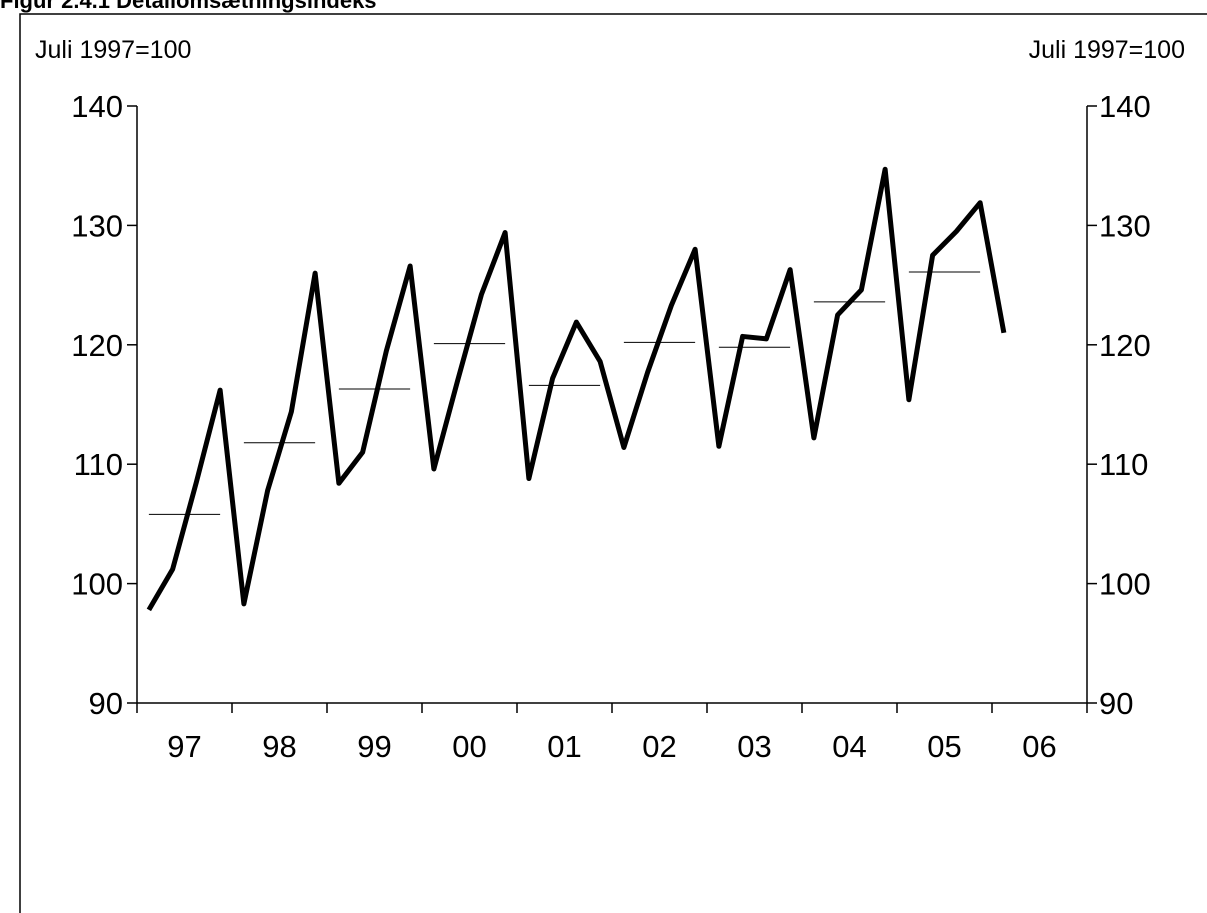 This screenshot has height=913, width=1207. I want to click on y-tick-label: 100, so click(97, 584).